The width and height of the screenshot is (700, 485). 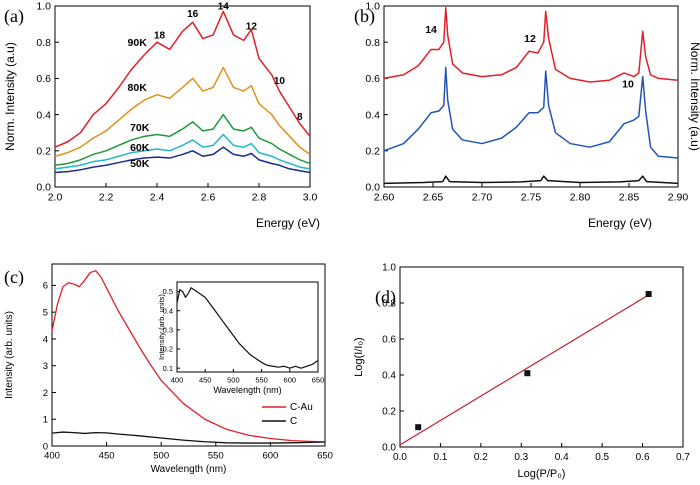 What do you see at coordinates (140, 128) in the screenshot?
I see `series-label-70K: 70K` at bounding box center [140, 128].